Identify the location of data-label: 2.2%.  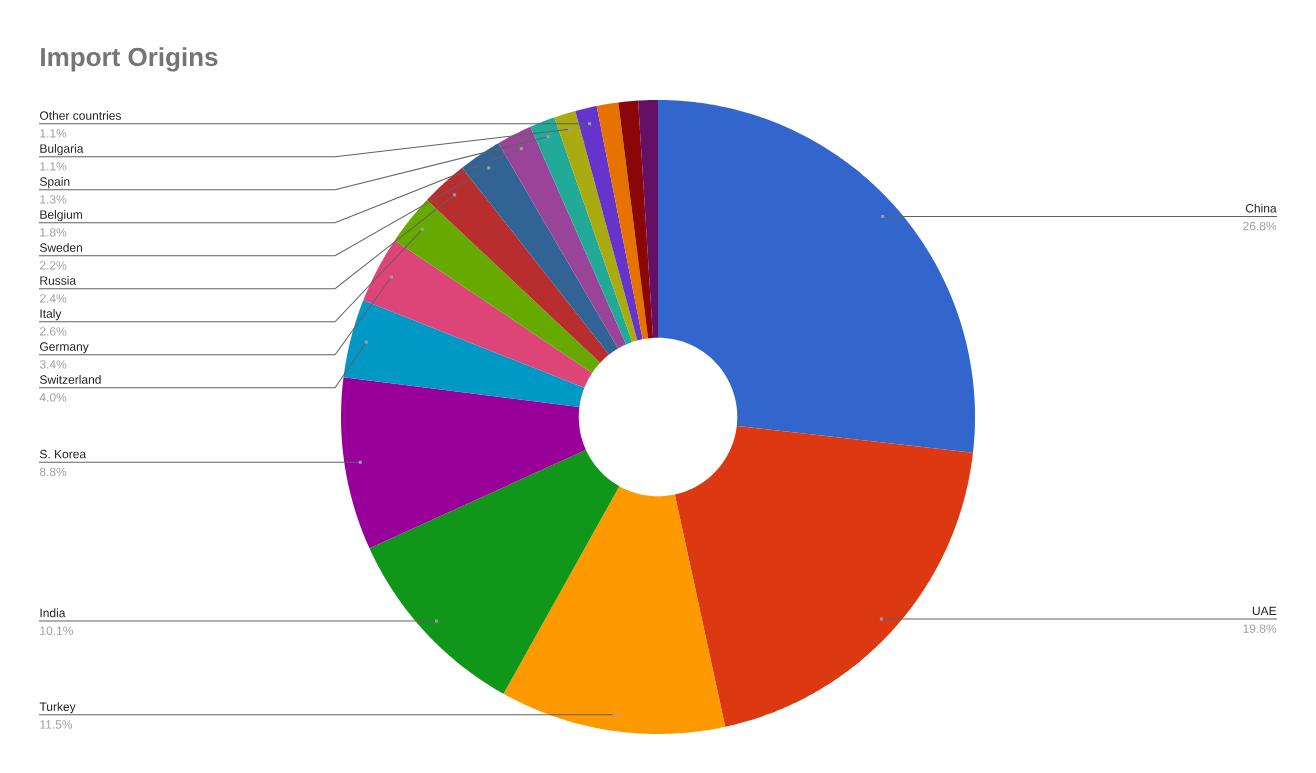
(53, 265).